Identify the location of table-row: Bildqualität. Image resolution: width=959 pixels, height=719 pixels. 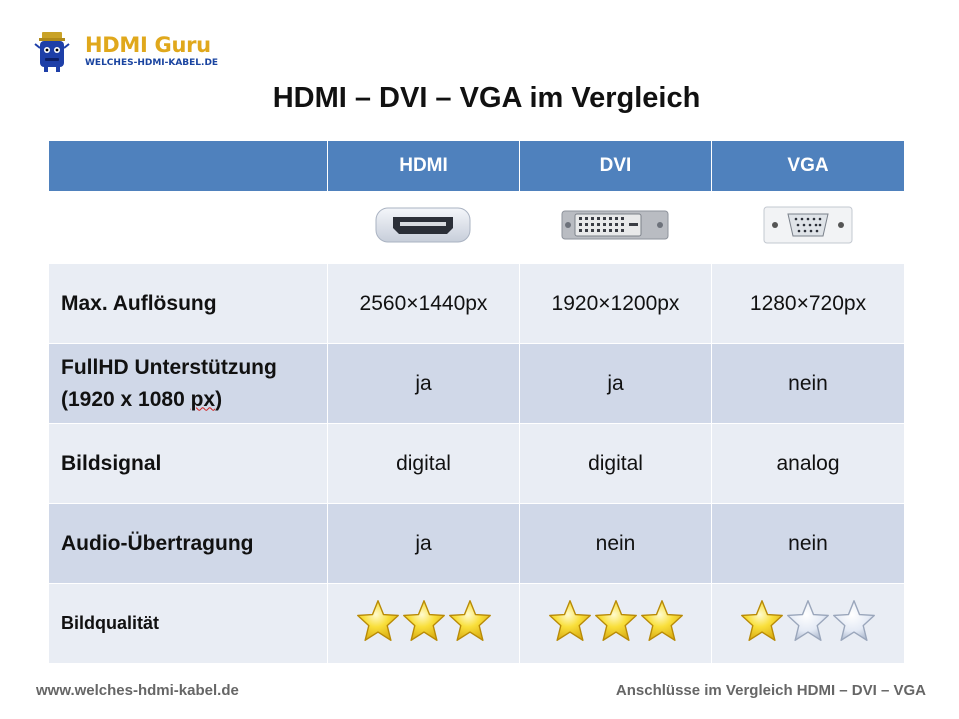
(476, 623).